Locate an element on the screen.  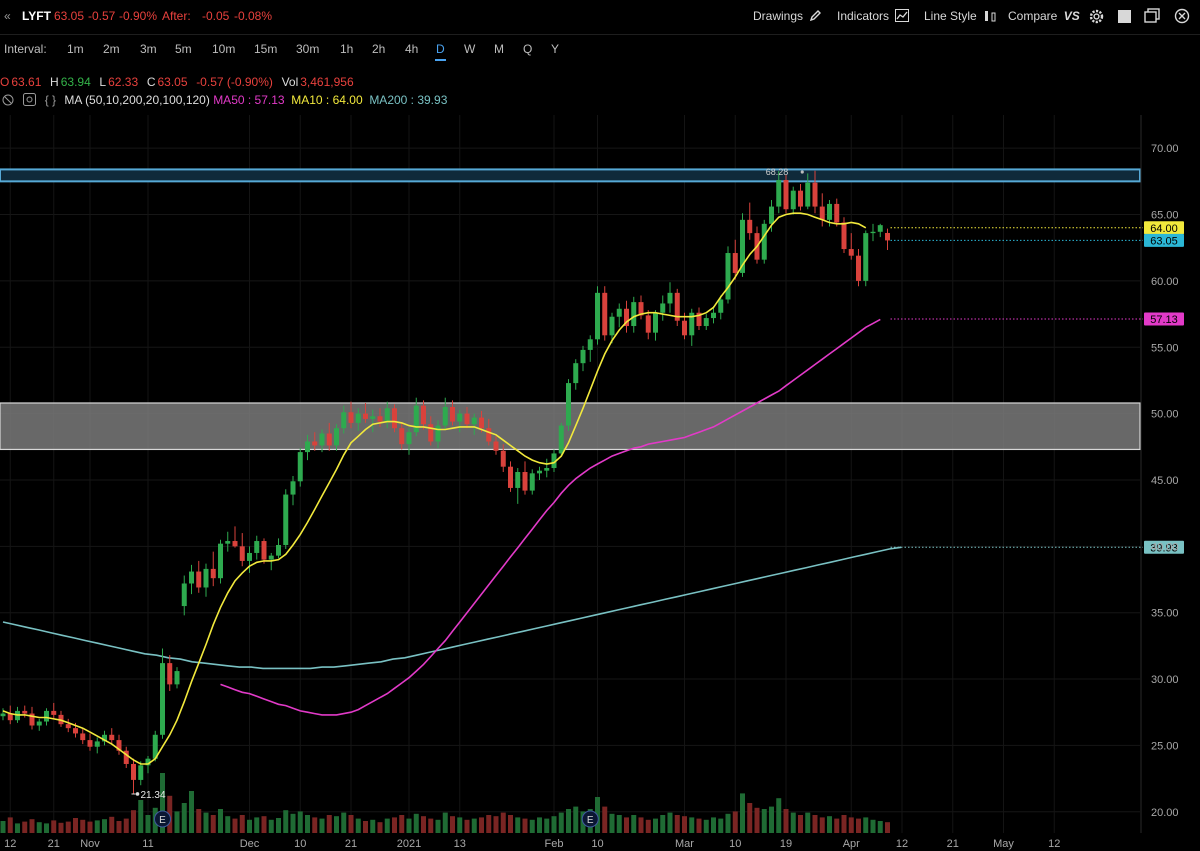
interval-30m: 30m is located at coordinates (308, 49).